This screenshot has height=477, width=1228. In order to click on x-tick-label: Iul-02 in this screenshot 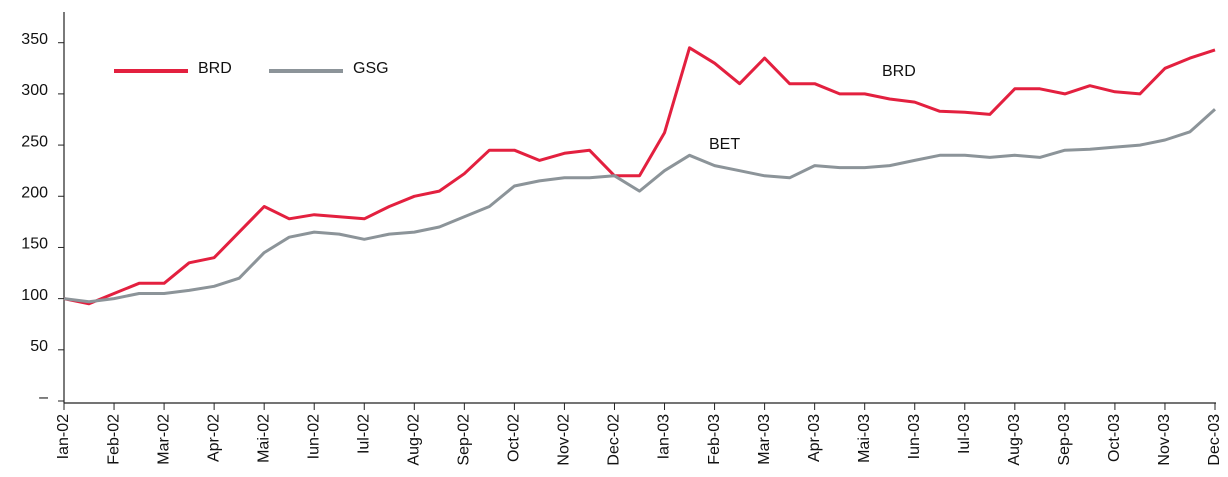, I will do `click(363, 434)`.